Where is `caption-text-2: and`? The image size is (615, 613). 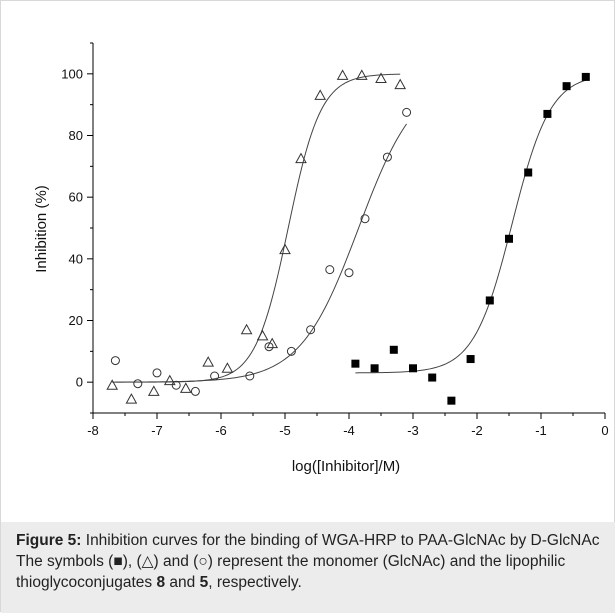
caption-text-2: and is located at coordinates (182, 582).